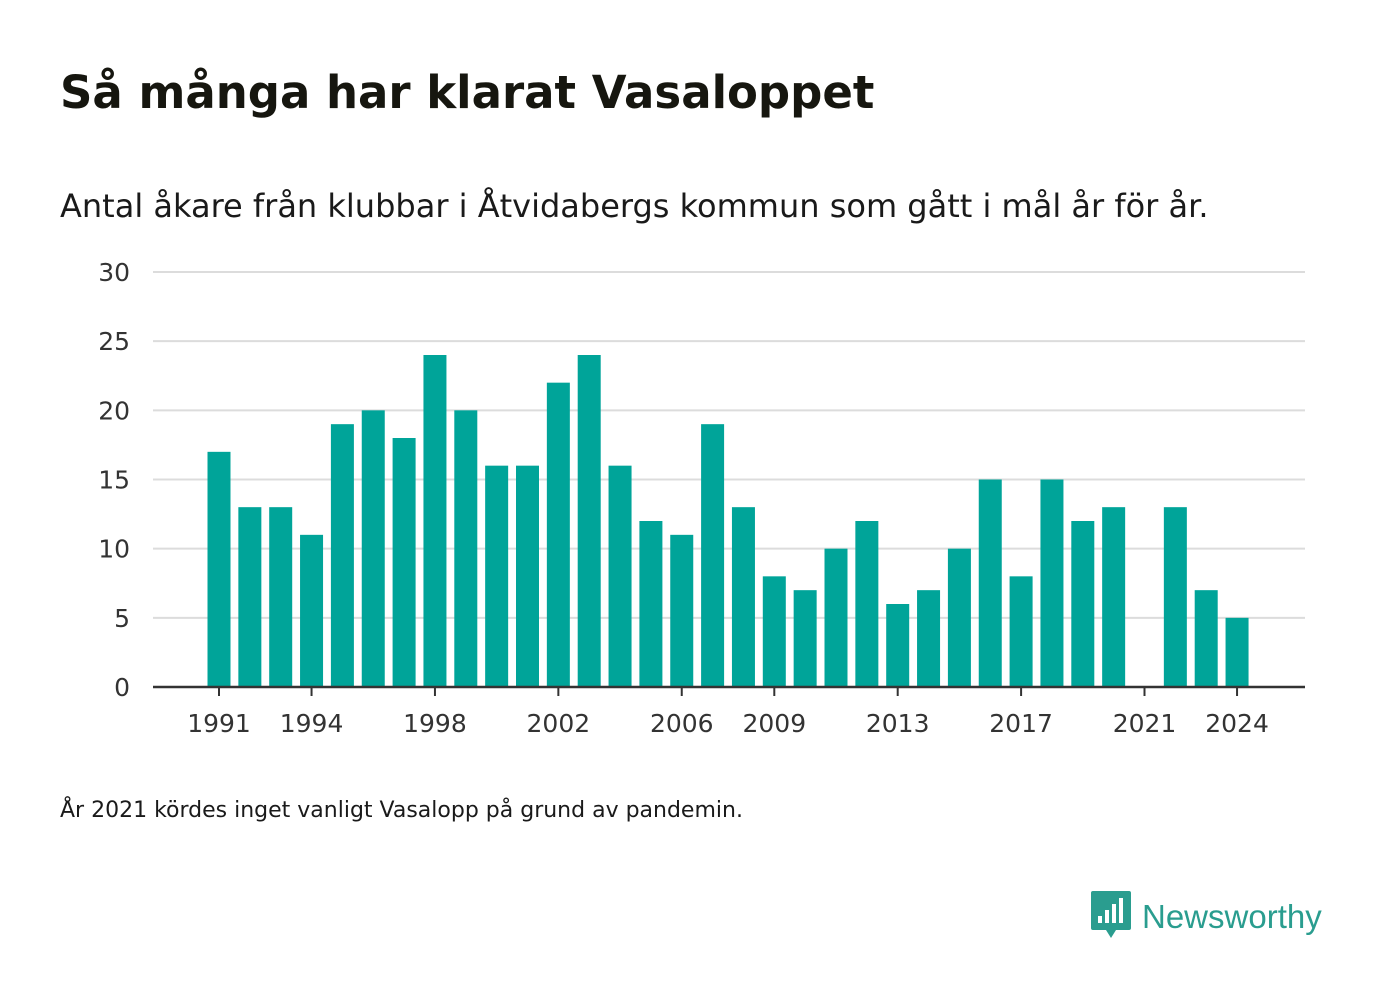  Describe the element at coordinates (219, 723) in the screenshot. I see `x-tick-label: 1991` at that location.